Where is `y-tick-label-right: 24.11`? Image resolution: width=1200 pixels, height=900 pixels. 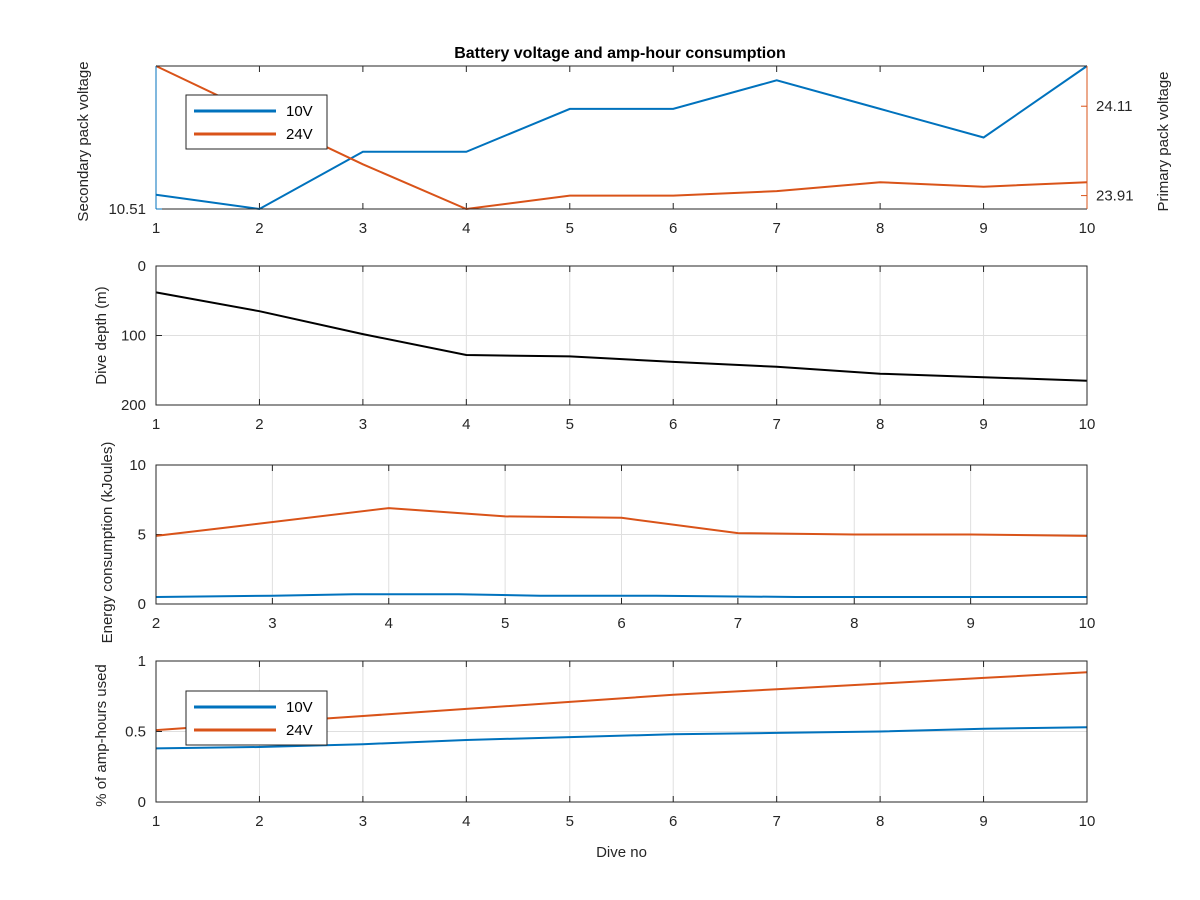
y-tick-label-right: 24.11 is located at coordinates (1114, 106).